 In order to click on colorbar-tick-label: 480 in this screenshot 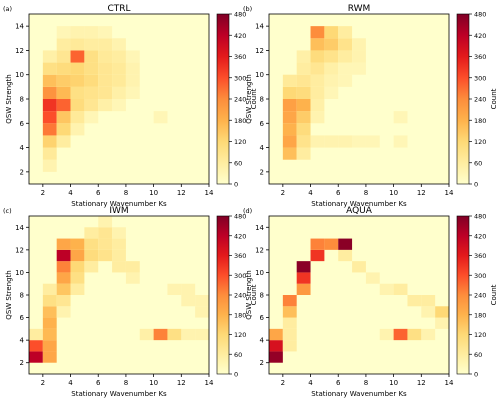, I will do `click(480, 217)`.